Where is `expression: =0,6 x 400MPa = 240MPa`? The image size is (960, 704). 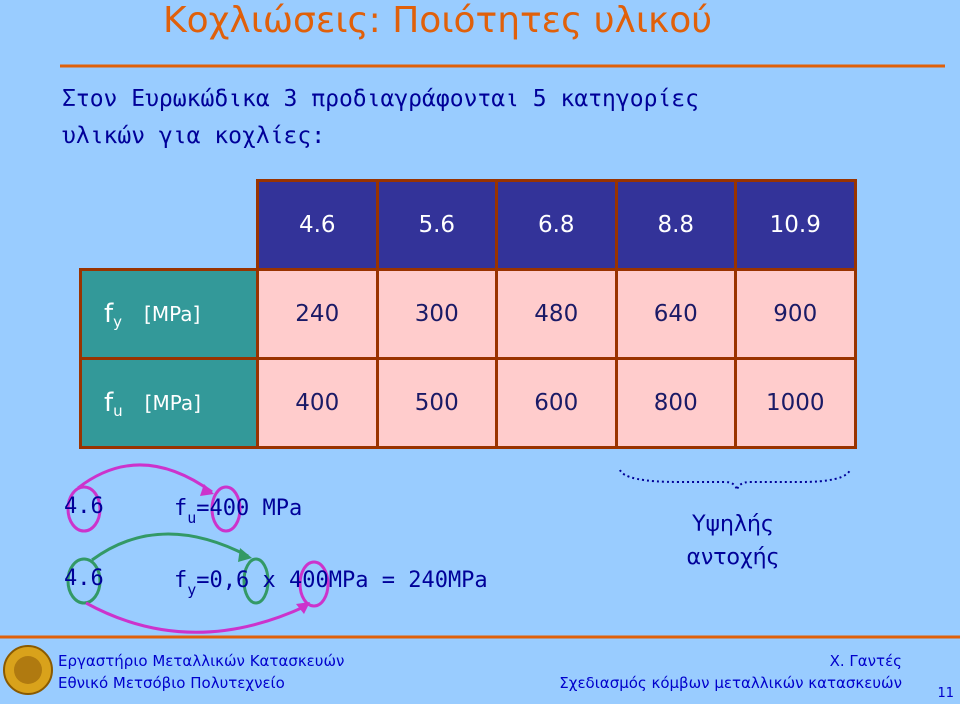 expression: =0,6 x 400MPa = 240MPa is located at coordinates (342, 580).